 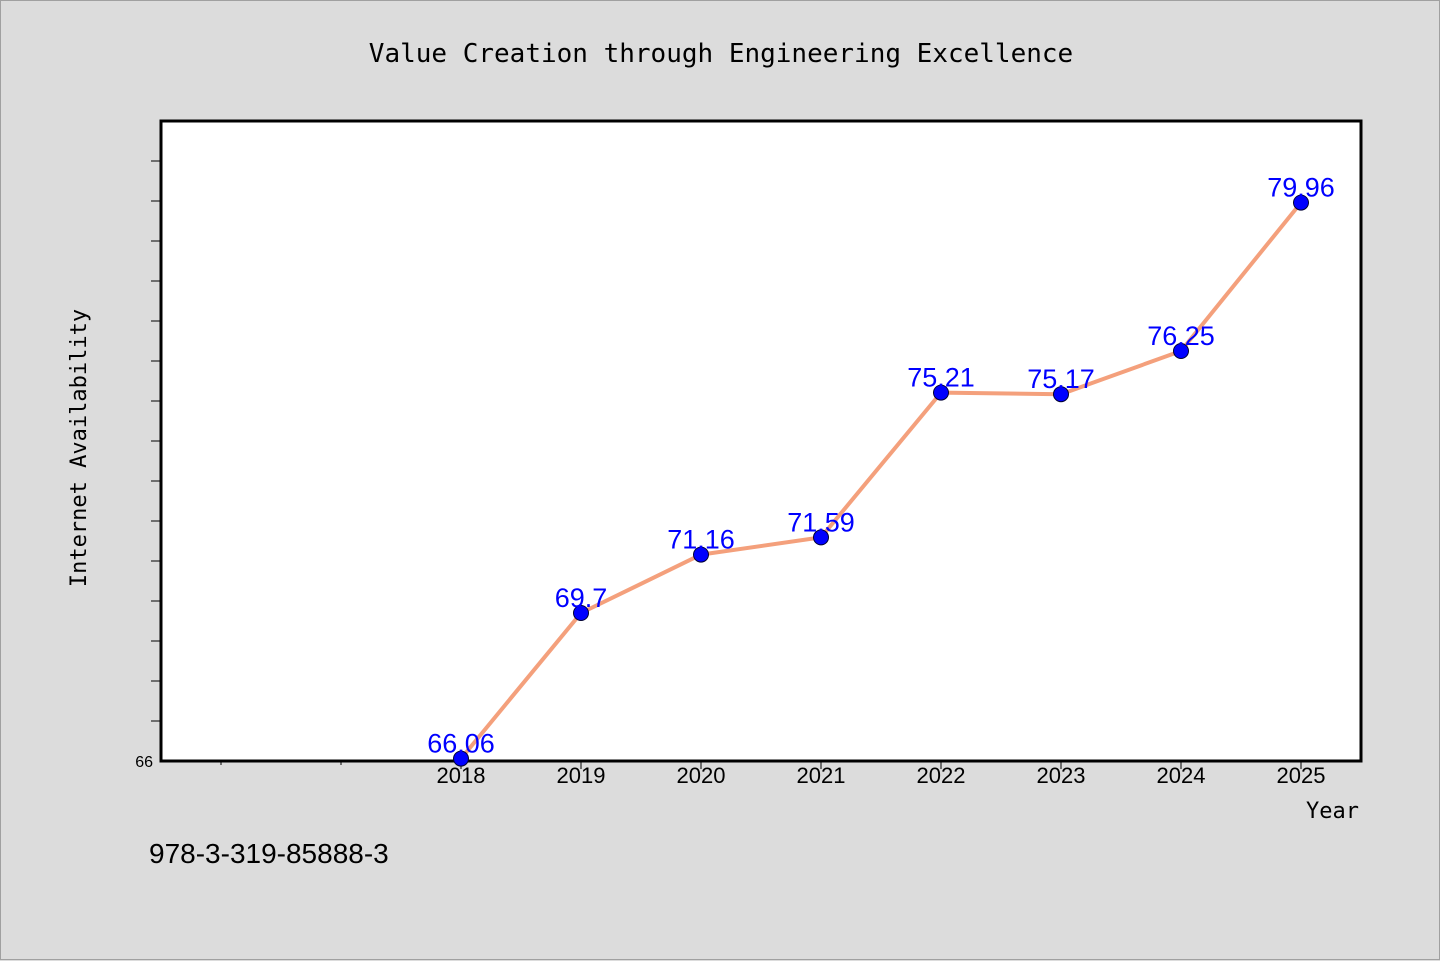 I want to click on x-tick-label: 2018, so click(x=461, y=775).